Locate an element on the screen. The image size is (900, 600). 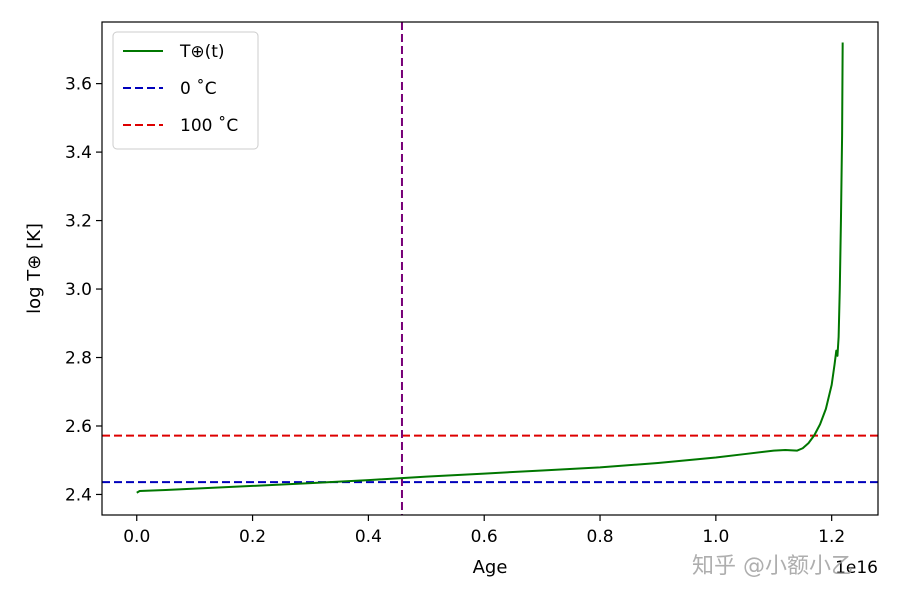
y-axis: 2.4 2.6 2.8 3.0 3.2 3.4 3.6 is located at coordinates (83, 290).